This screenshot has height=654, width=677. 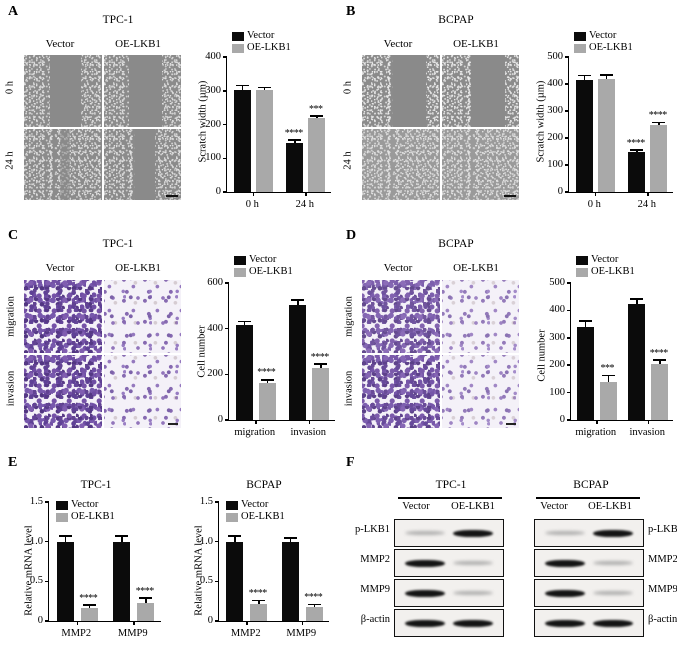 I want to click on panel-d-col-oe: OE-LKB1, so click(x=476, y=268).